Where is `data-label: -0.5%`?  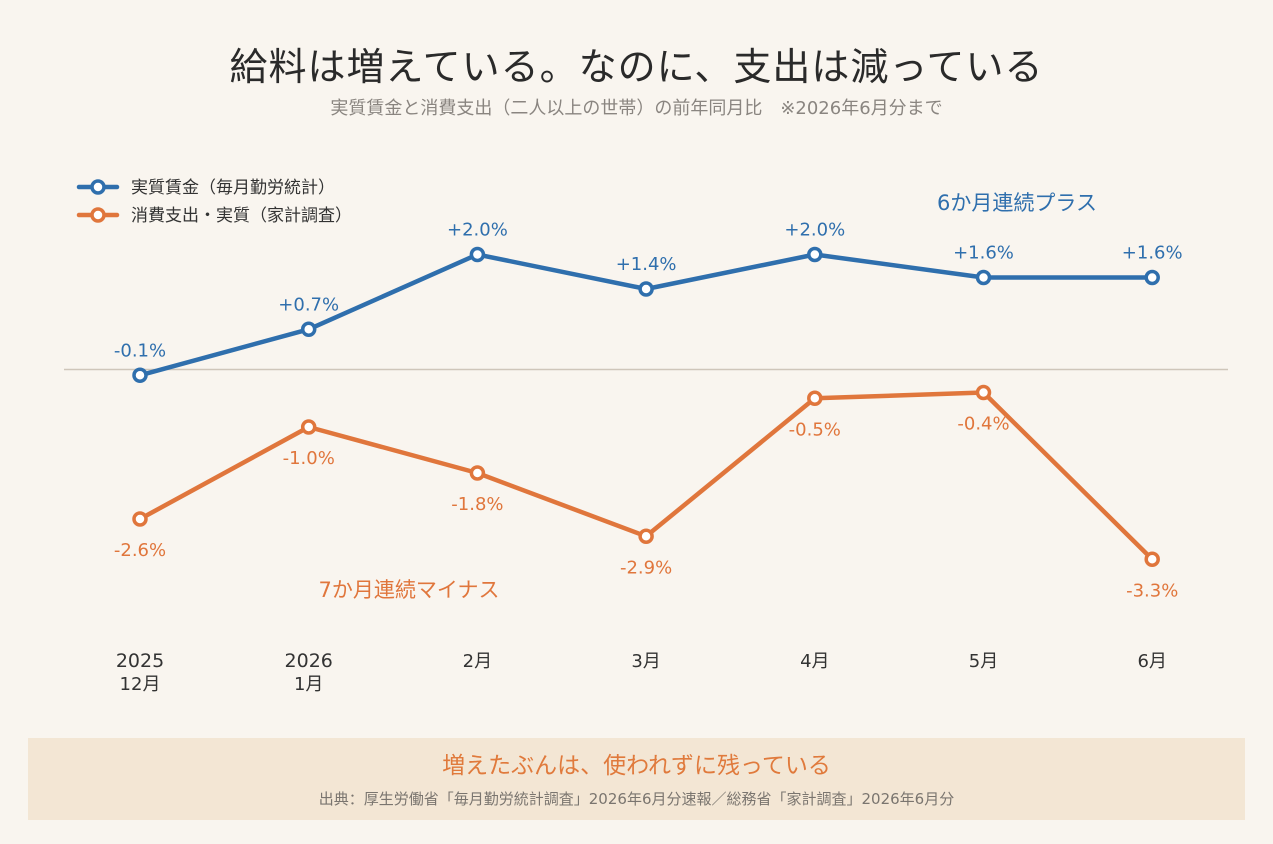
data-label: -0.5% is located at coordinates (815, 429).